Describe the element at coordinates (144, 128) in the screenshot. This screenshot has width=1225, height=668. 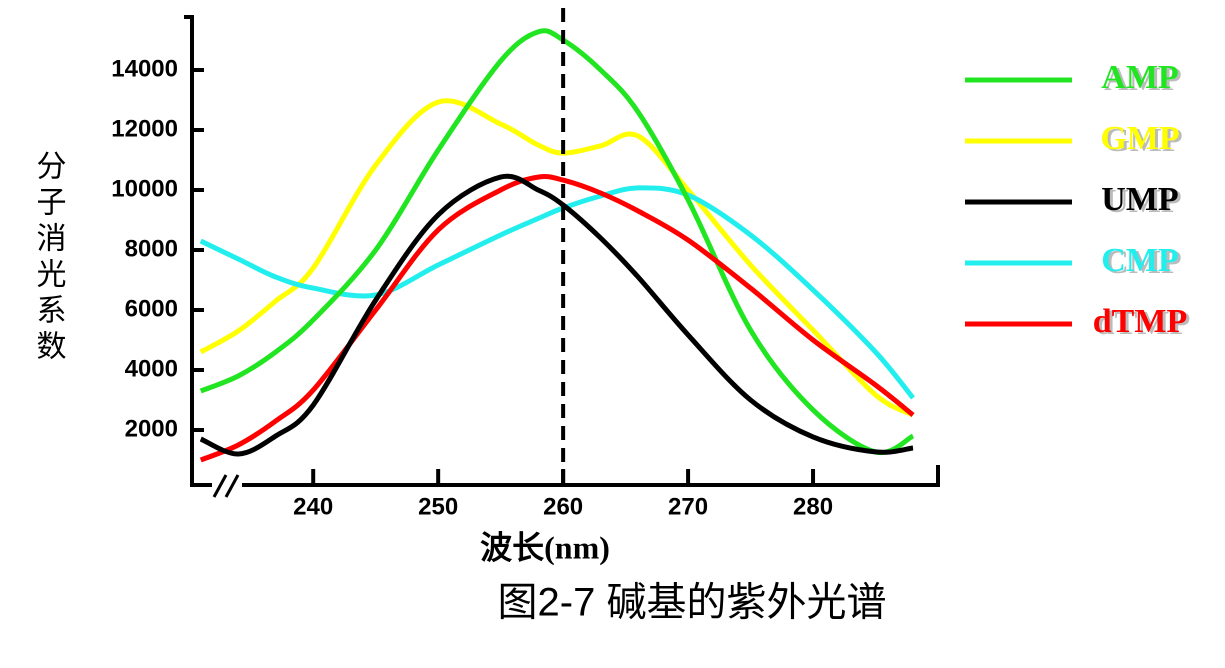
I see `y-tick-label: 12000` at that location.